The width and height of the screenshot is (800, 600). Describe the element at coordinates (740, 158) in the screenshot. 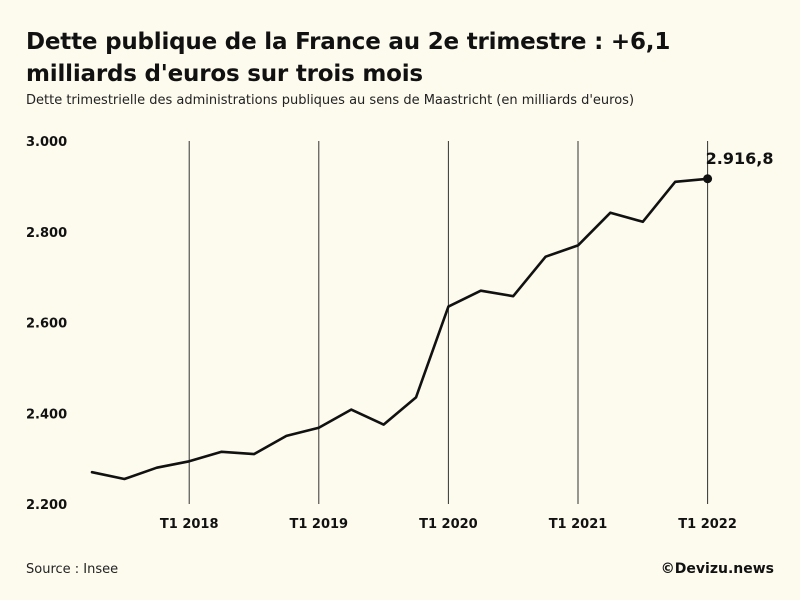

I see `last-value-label: 2.916,8` at that location.